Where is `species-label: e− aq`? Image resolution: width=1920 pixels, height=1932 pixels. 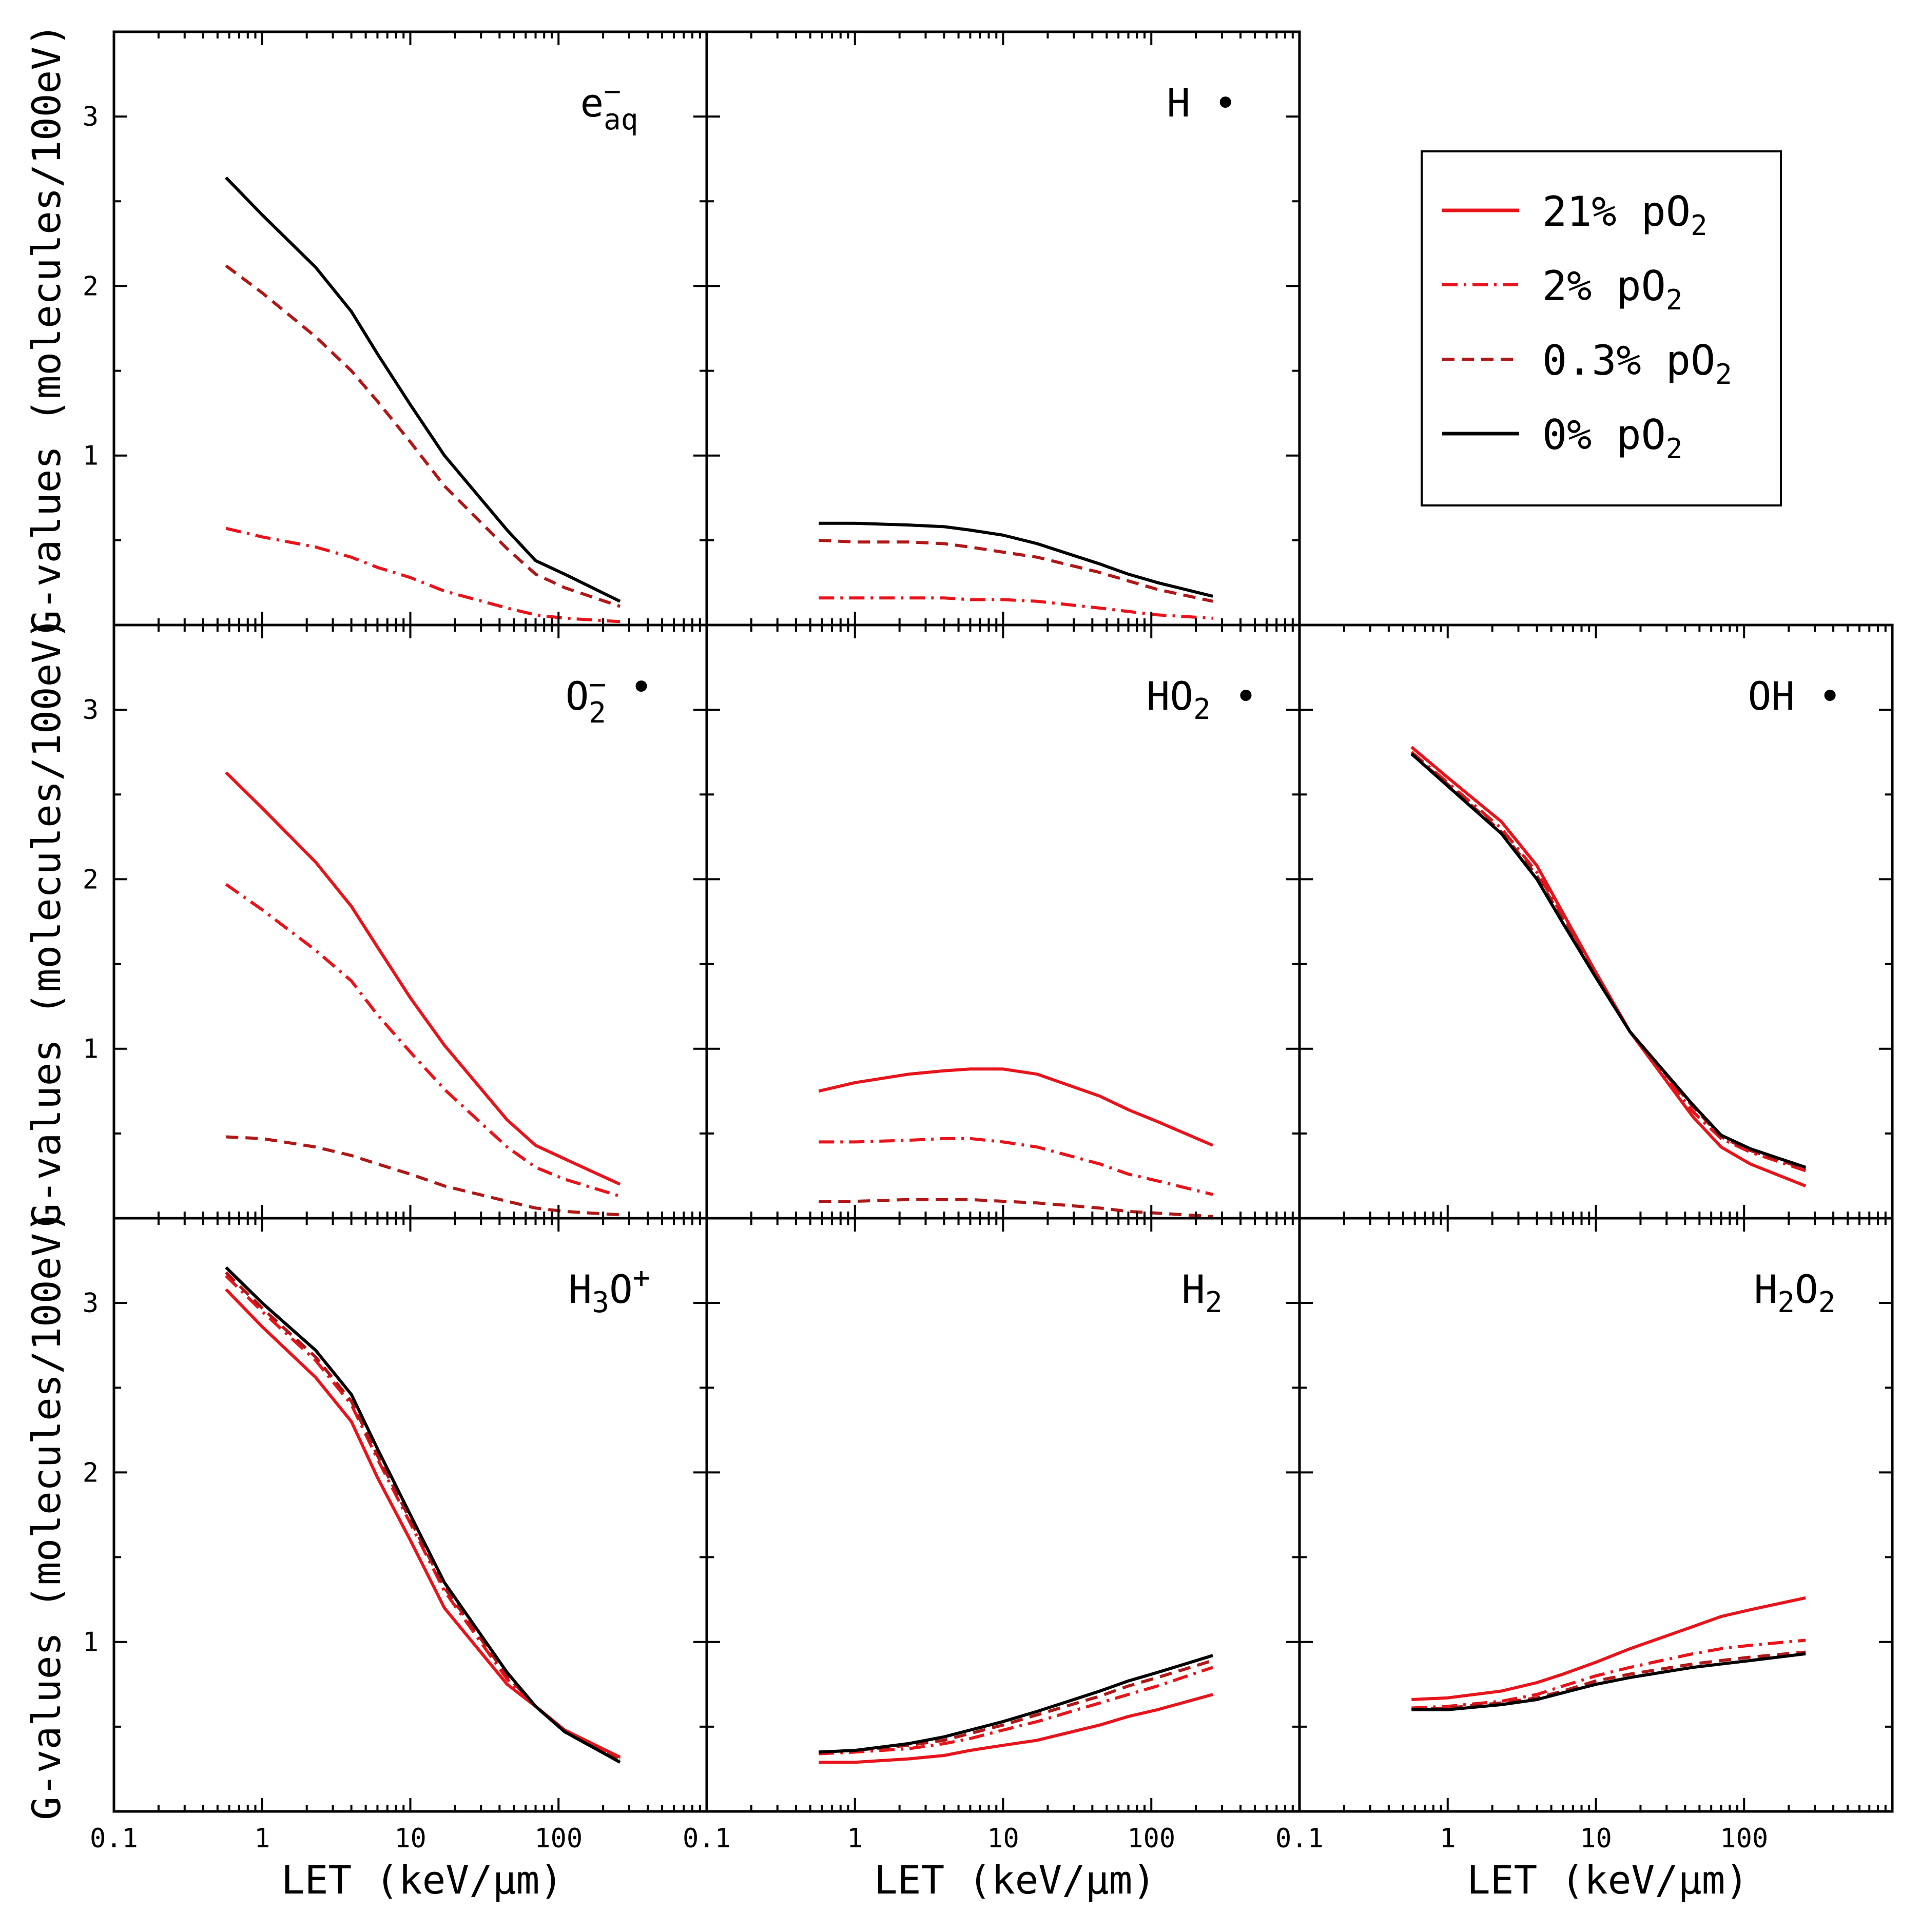
species-label: e− aq is located at coordinates (609, 105).